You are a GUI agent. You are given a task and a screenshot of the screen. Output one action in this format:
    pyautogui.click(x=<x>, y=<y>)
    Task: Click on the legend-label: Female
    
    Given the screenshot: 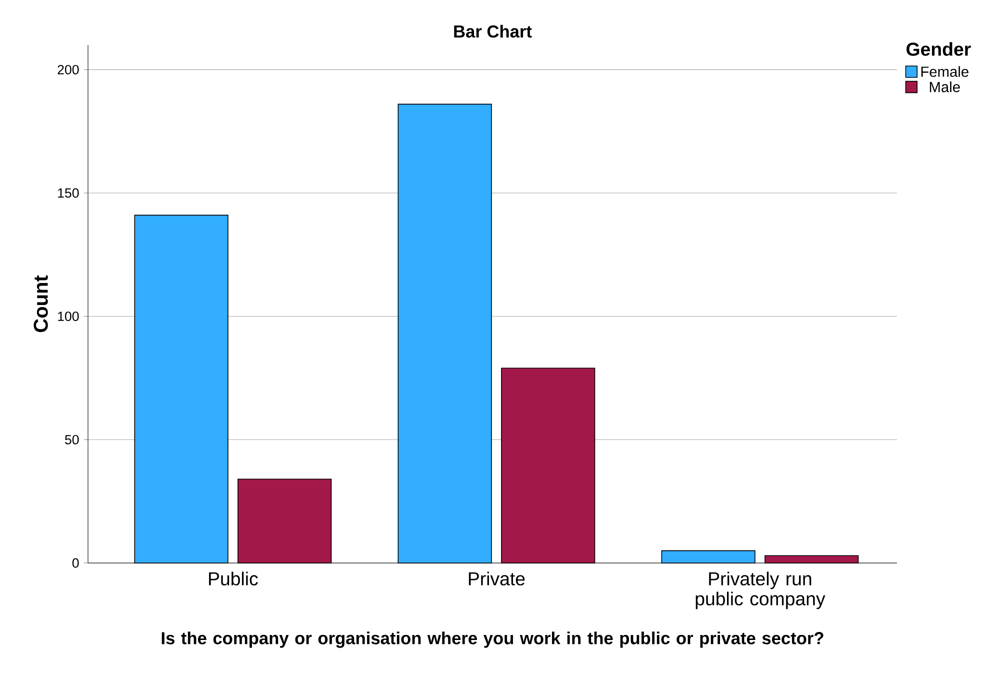 What is the action you would take?
    pyautogui.click(x=944, y=71)
    